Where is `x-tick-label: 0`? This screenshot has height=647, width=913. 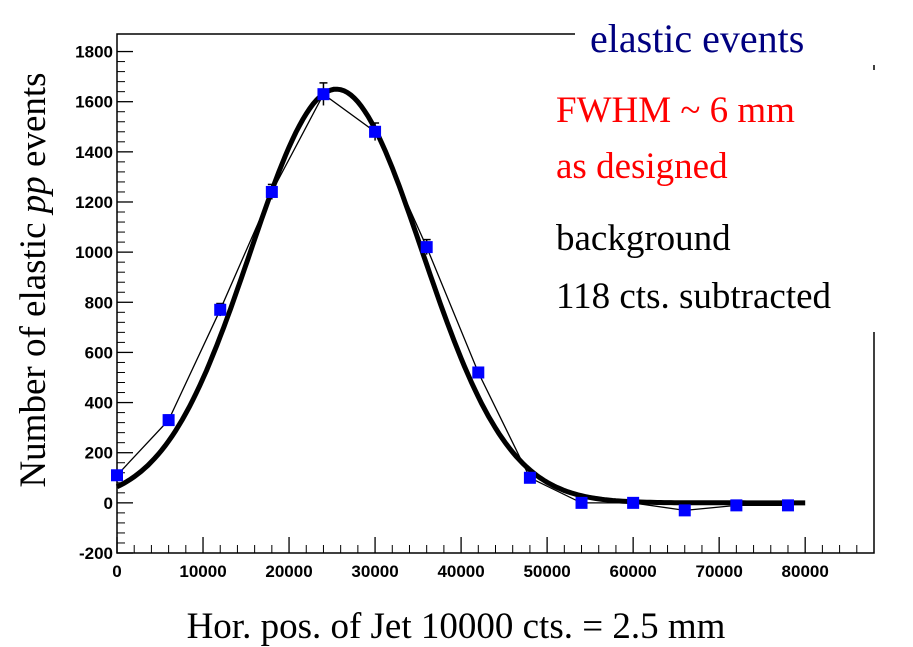
x-tick-label: 0 is located at coordinates (116, 571).